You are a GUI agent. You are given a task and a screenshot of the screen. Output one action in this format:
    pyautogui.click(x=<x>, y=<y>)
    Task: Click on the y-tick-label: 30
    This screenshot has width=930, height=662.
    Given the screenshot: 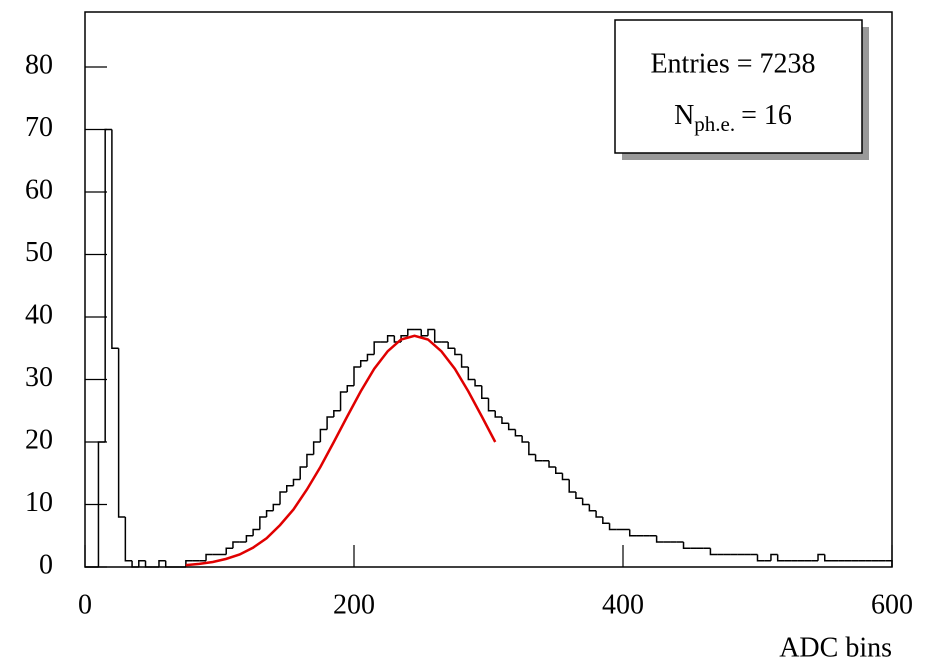 What is the action you would take?
    pyautogui.click(x=39, y=377)
    